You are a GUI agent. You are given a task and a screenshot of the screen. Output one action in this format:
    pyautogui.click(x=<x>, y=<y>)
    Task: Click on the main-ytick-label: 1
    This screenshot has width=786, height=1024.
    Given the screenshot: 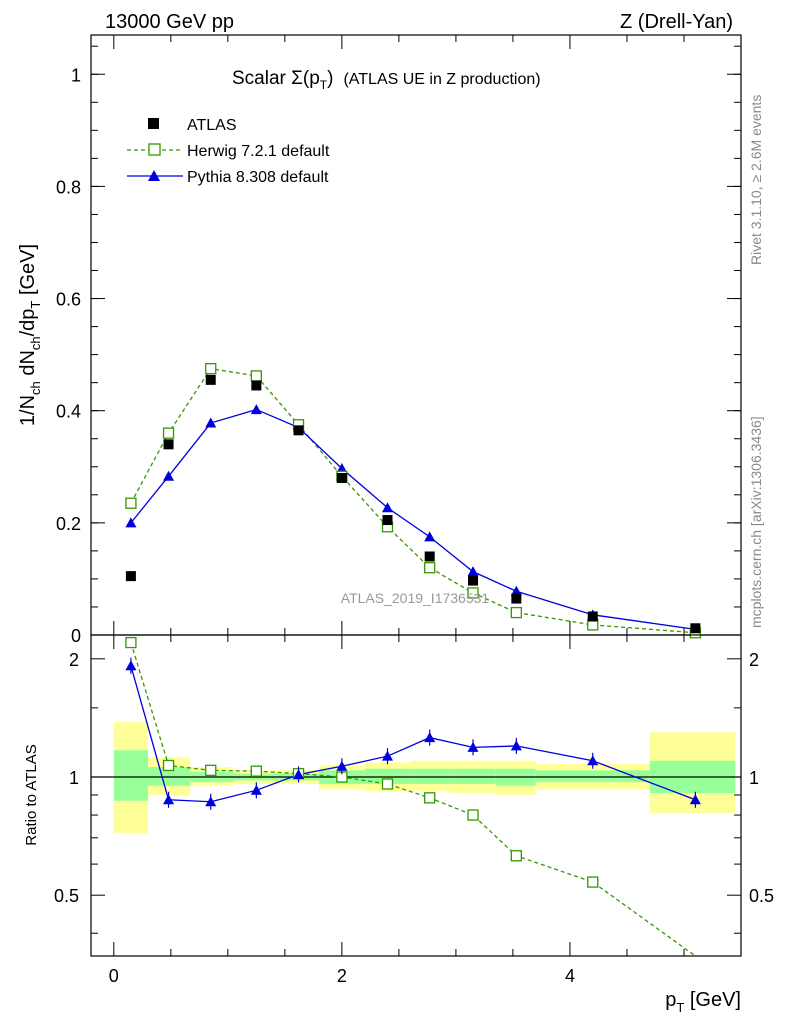 What is the action you would take?
    pyautogui.click(x=76, y=75)
    